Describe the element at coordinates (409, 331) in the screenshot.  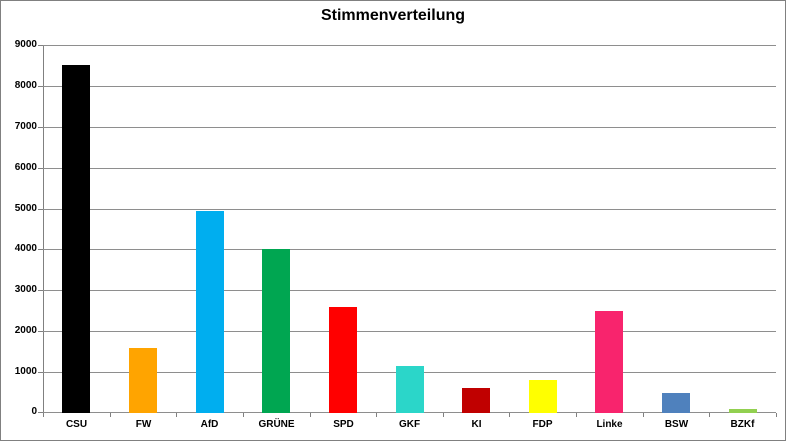
I see `gridline-2000` at that location.